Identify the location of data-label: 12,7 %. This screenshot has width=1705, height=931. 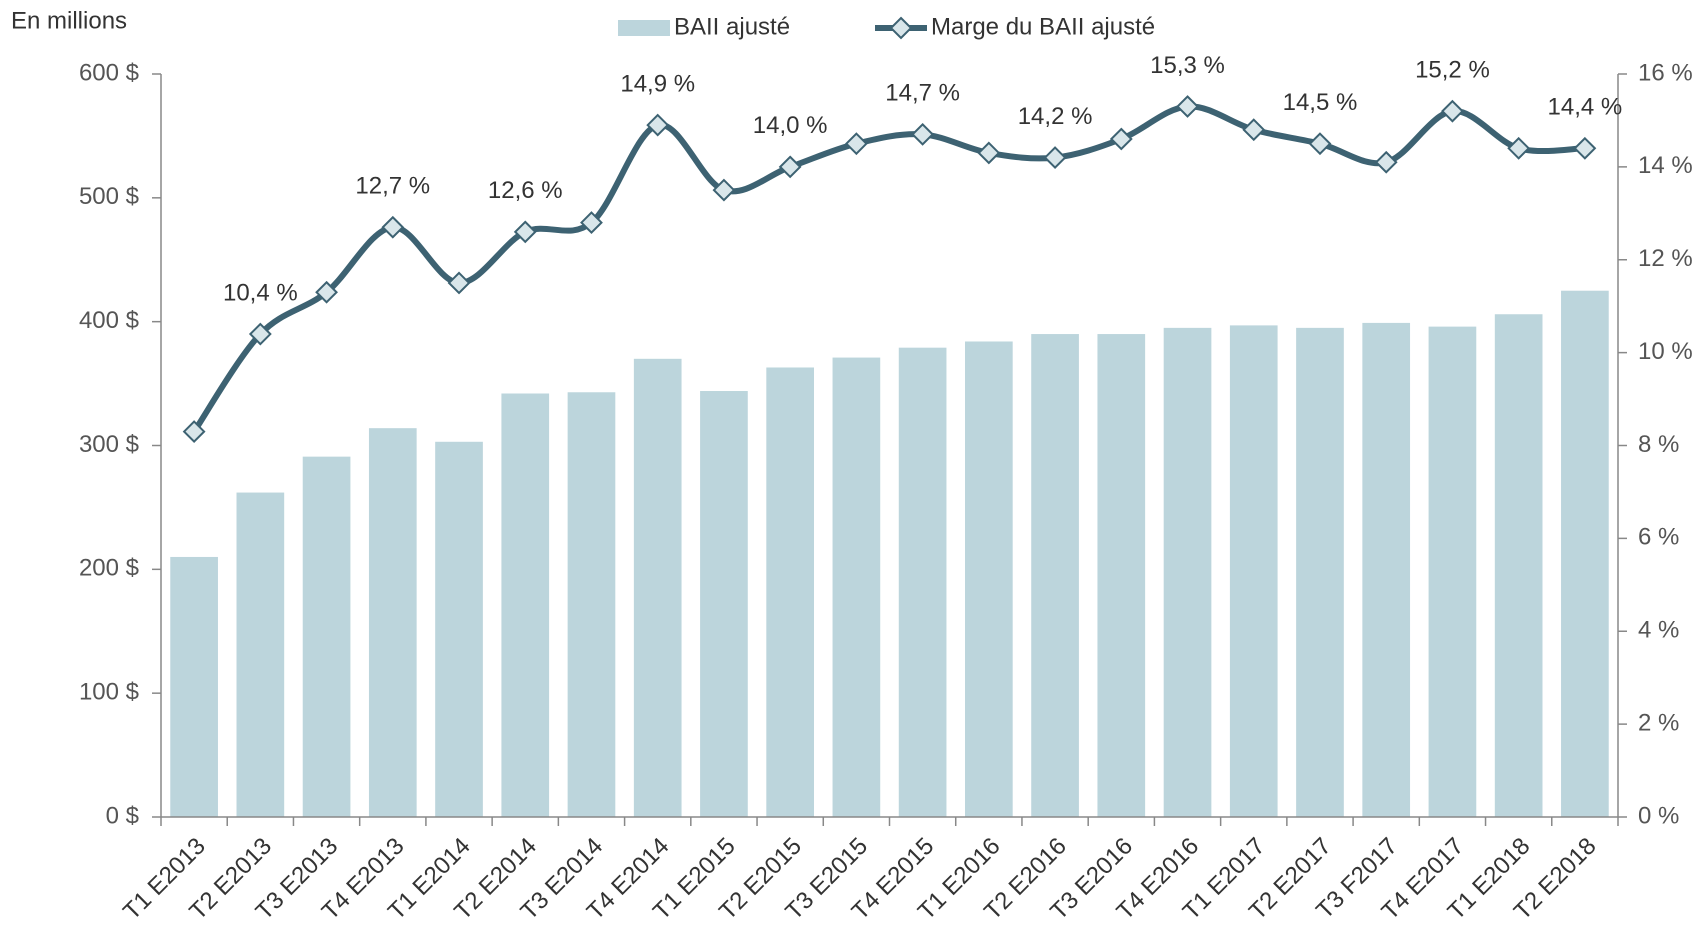
(392, 186).